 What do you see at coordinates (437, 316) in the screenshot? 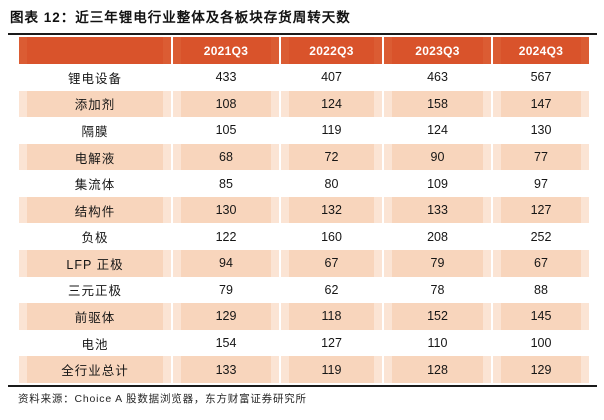
I see `value-cell: 152` at bounding box center [437, 316].